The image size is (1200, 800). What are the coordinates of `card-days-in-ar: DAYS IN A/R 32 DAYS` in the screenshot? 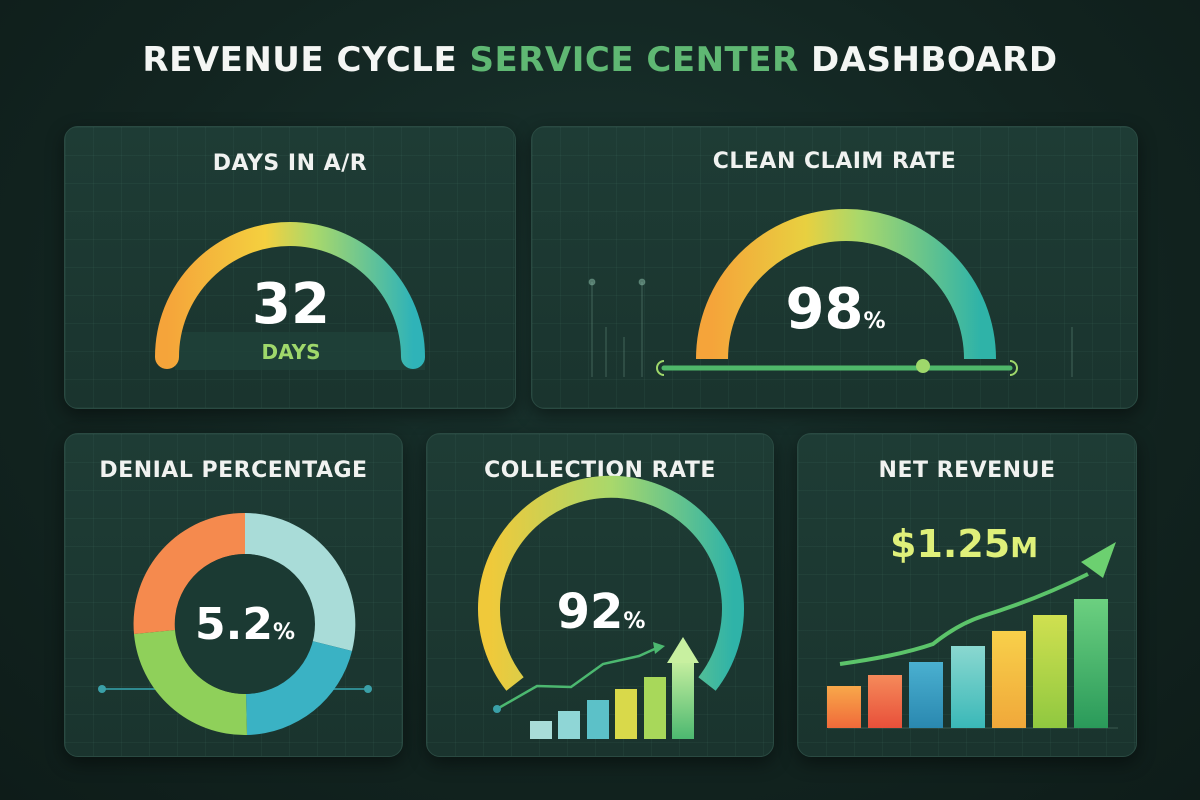 It's located at (290, 267).